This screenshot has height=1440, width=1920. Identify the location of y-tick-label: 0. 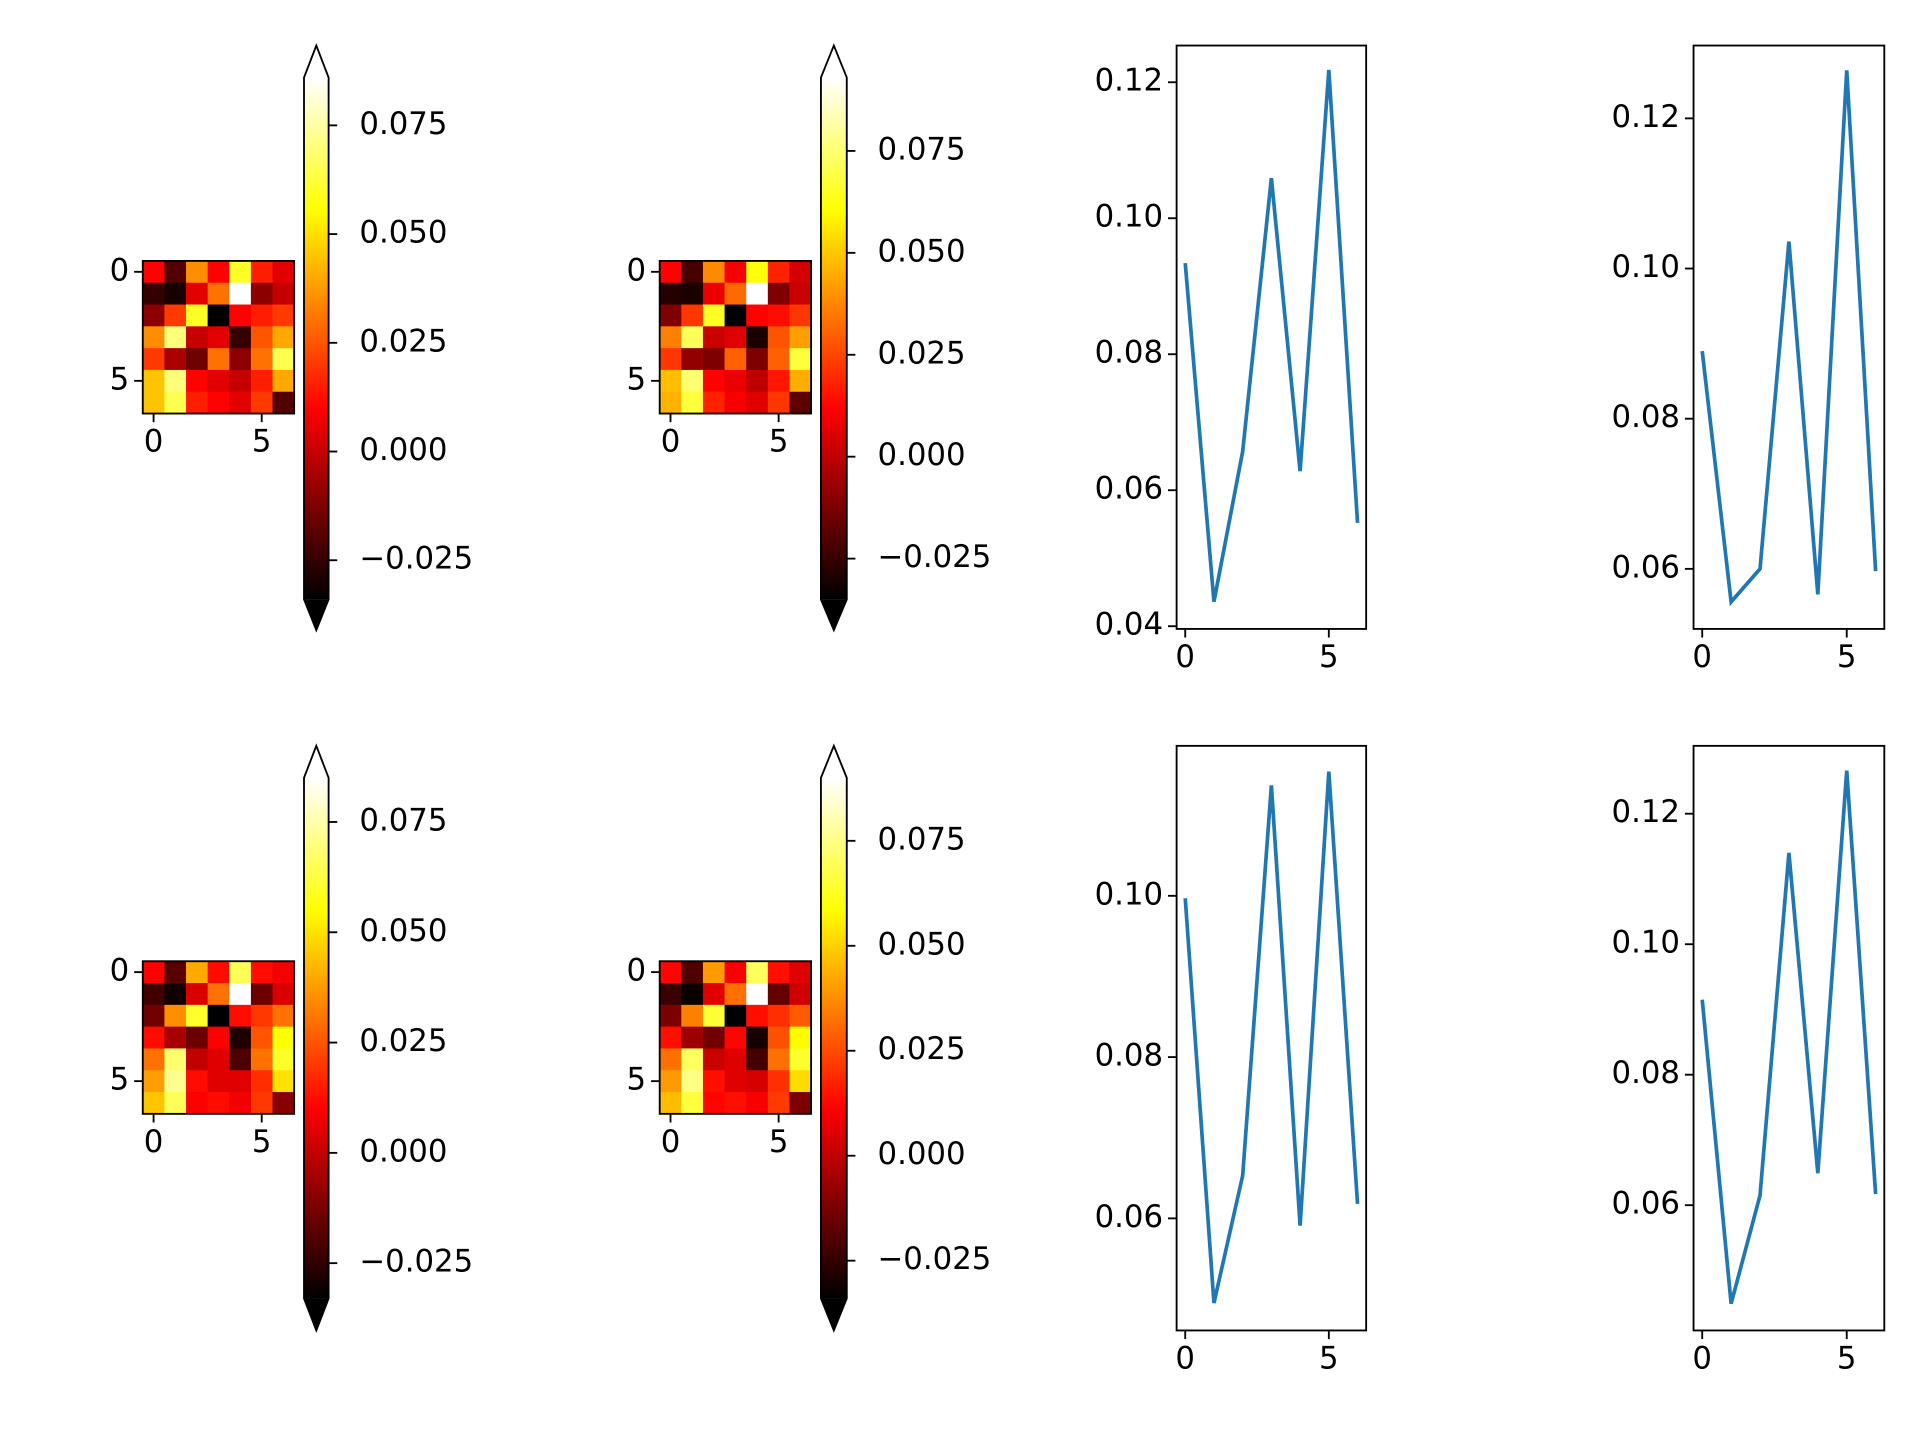
(637, 270).